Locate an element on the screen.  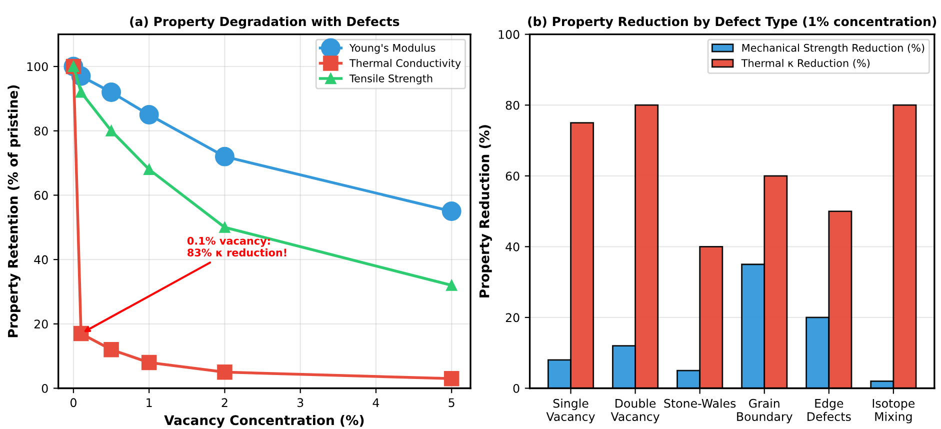
chart-title: (a) Property Degradation with Defects is located at coordinates (265, 22).